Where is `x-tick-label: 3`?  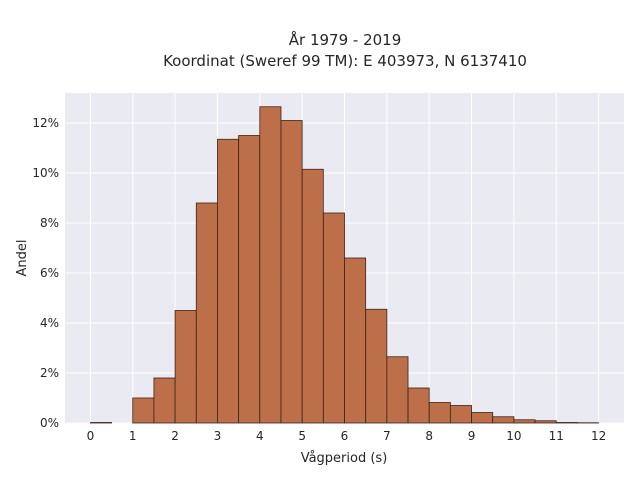 x-tick-label: 3 is located at coordinates (218, 436).